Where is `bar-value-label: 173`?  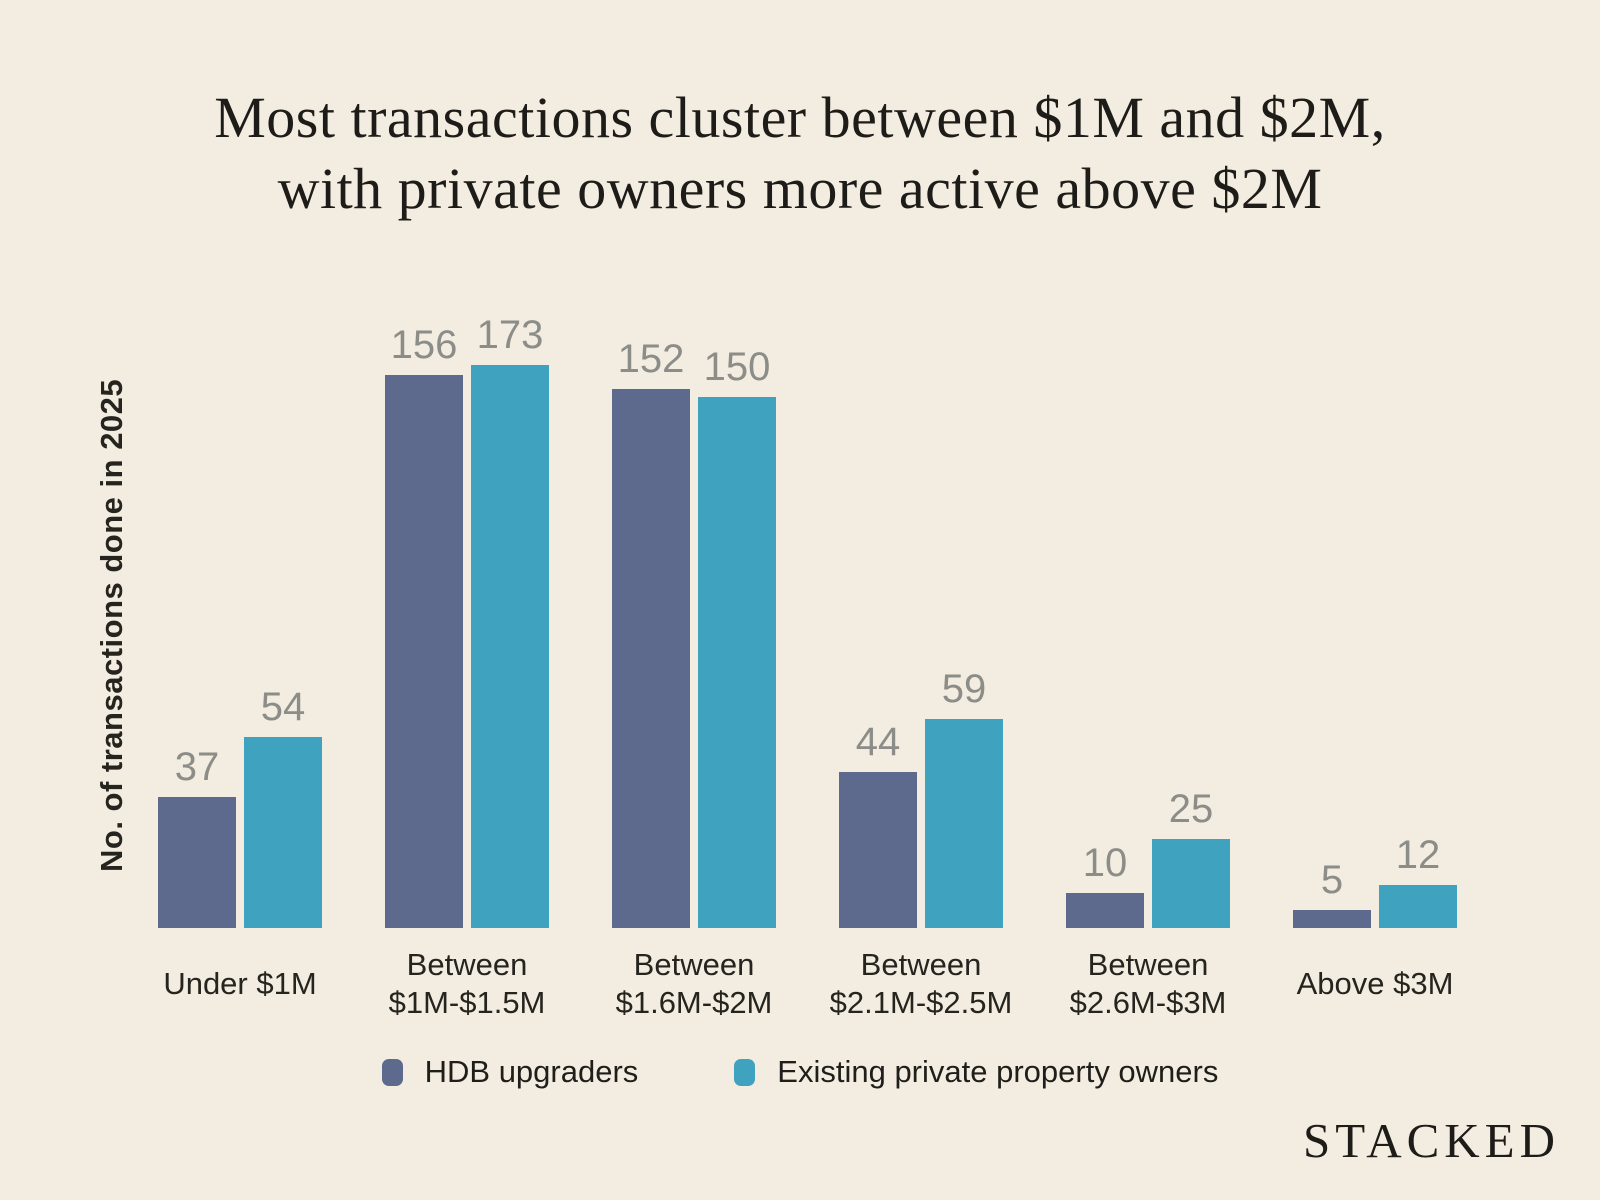 bar-value-label: 173 is located at coordinates (510, 335).